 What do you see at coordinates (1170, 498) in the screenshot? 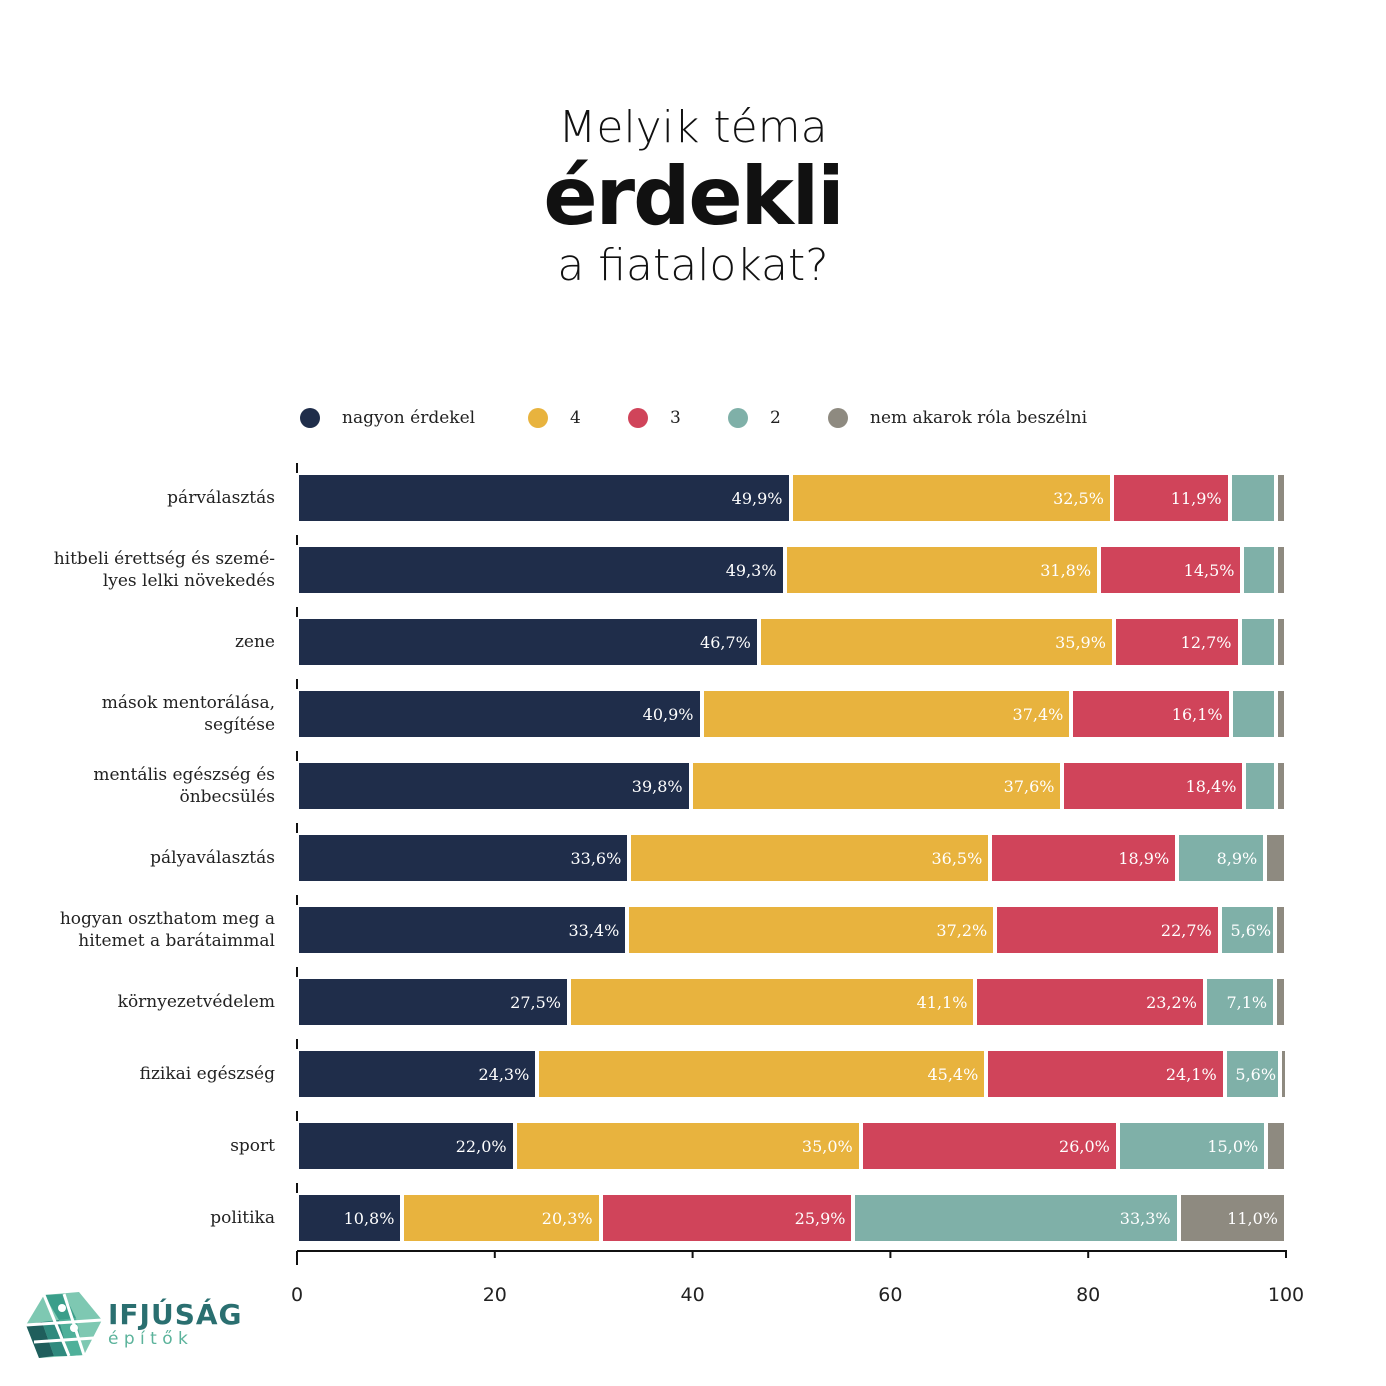
I see `bar-segment: 11,9%` at bounding box center [1170, 498].